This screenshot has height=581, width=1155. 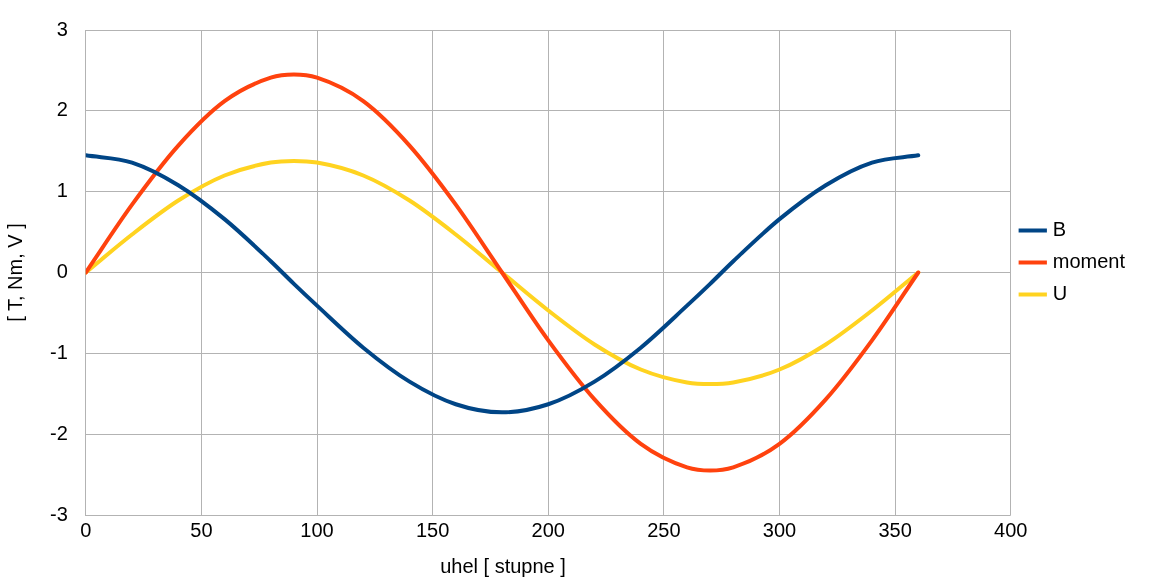 I want to click on x-tick-label: 150, so click(x=432, y=529).